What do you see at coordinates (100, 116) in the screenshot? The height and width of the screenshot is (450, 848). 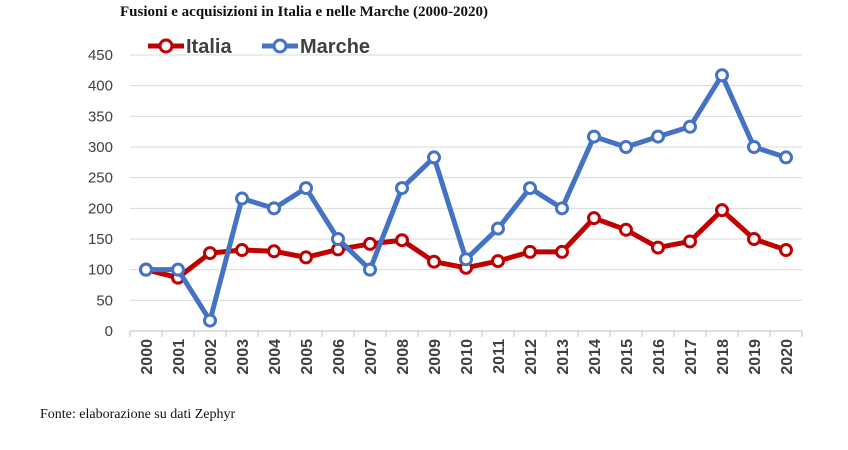 I see `y-tick-label: 350` at bounding box center [100, 116].